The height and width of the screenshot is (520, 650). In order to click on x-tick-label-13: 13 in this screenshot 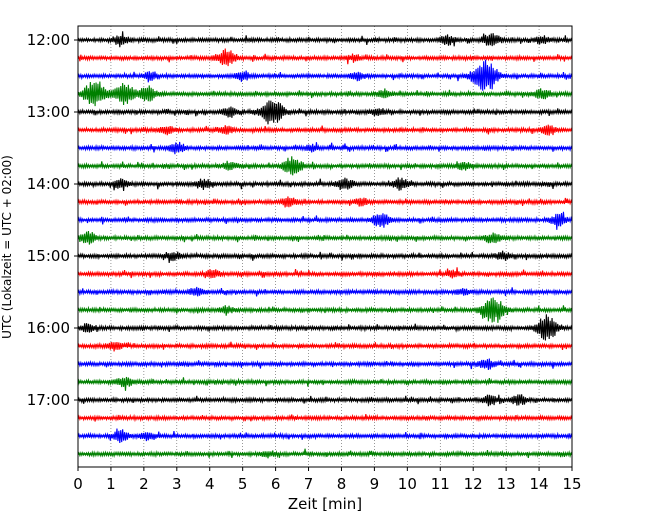, I will do `click(506, 484)`.